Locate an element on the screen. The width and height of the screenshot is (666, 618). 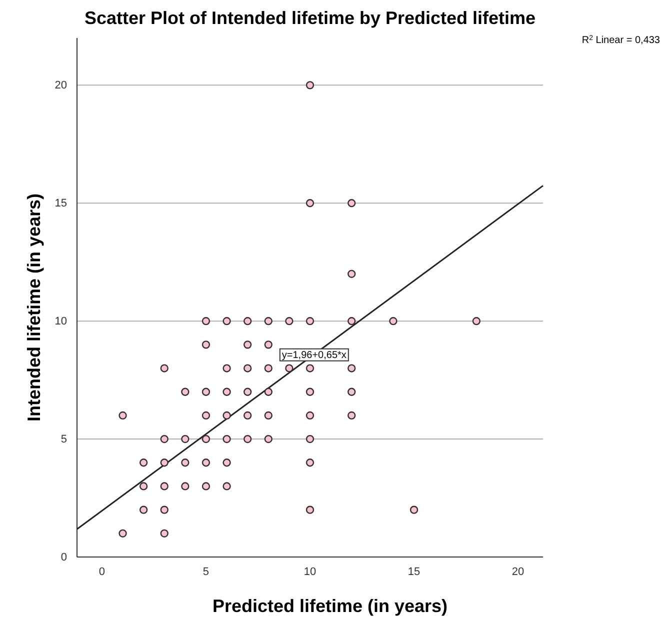
x-tick-label: 20 is located at coordinates (518, 572).